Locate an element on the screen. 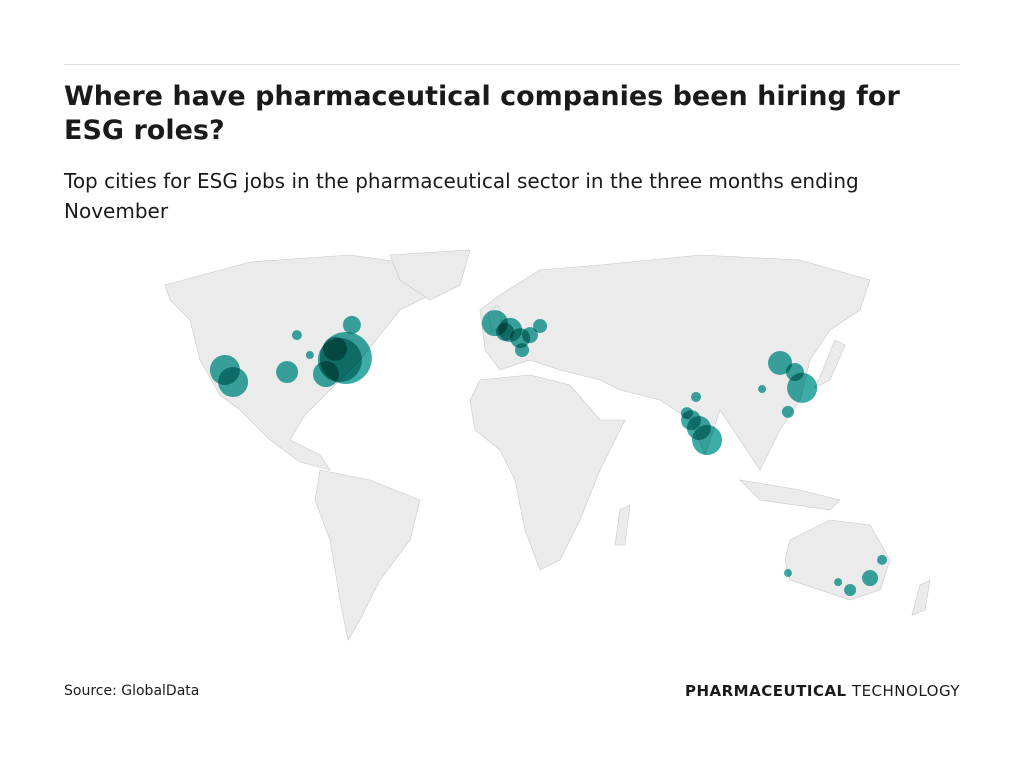  new-zealand is located at coordinates (921, 597).